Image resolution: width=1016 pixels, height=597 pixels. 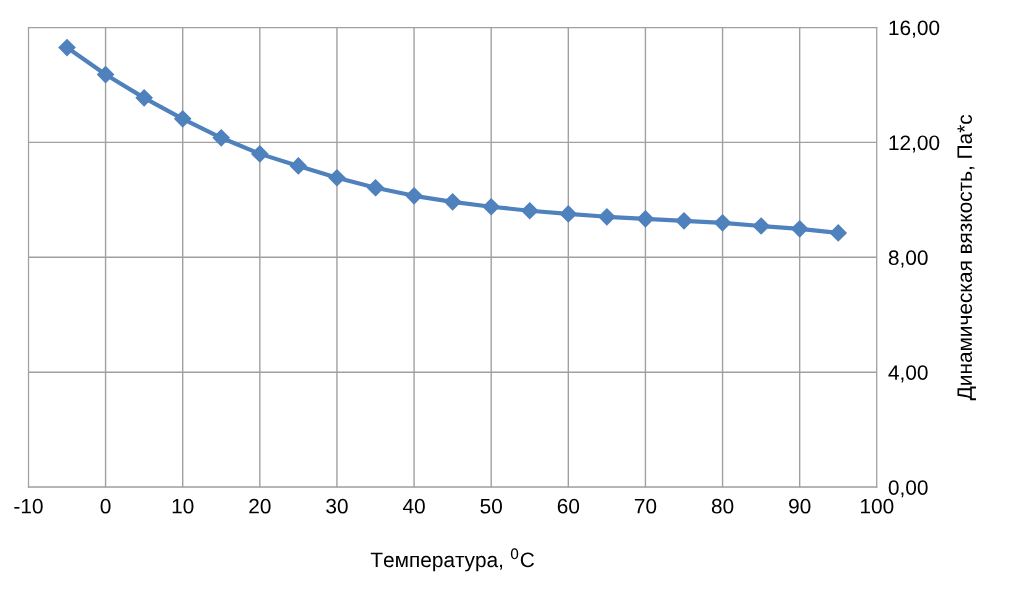 What do you see at coordinates (966, 257) in the screenshot?
I see `y-axis-title: Динамическая вязкость, Па*с` at bounding box center [966, 257].